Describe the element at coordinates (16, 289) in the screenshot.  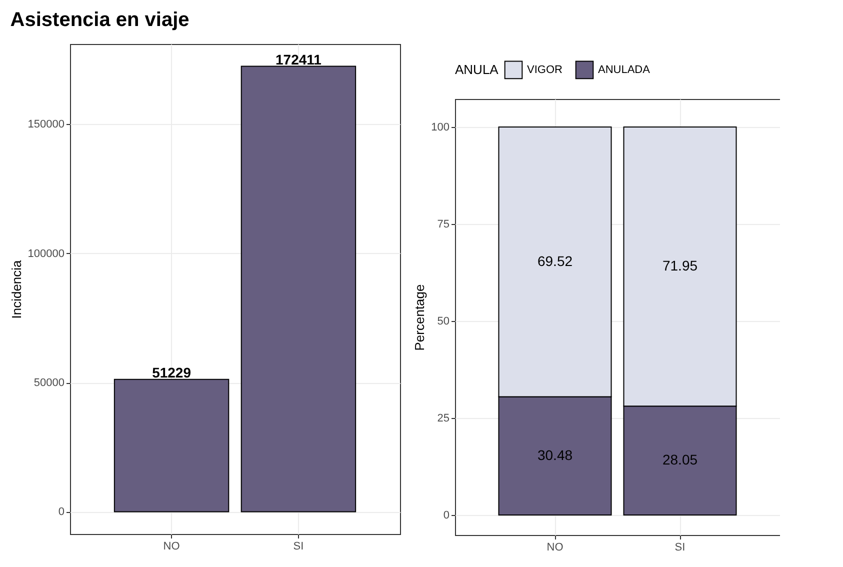
I see `y-axis-title: Incidencia` at that location.